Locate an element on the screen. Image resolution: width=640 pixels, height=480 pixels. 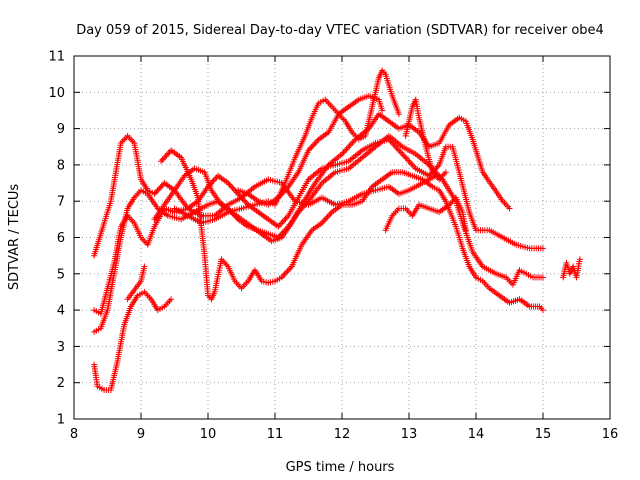
y-tick-label: 10 is located at coordinates (56, 93).